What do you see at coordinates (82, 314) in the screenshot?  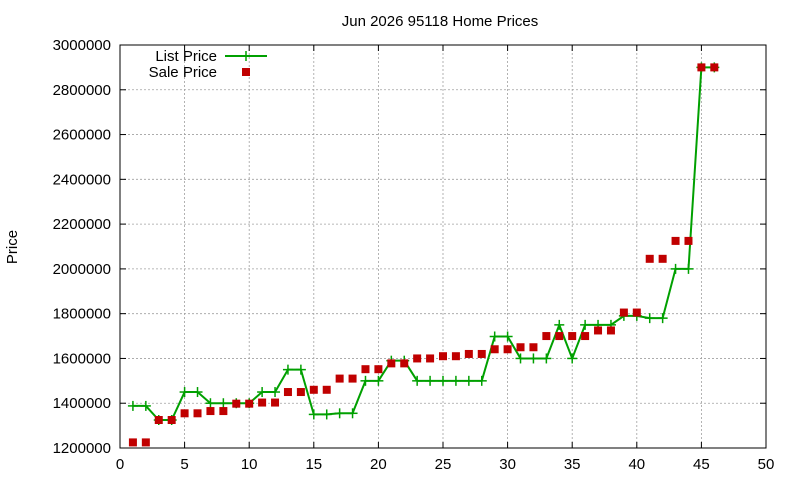 I see `y-tick-label: 1800000` at bounding box center [82, 314].